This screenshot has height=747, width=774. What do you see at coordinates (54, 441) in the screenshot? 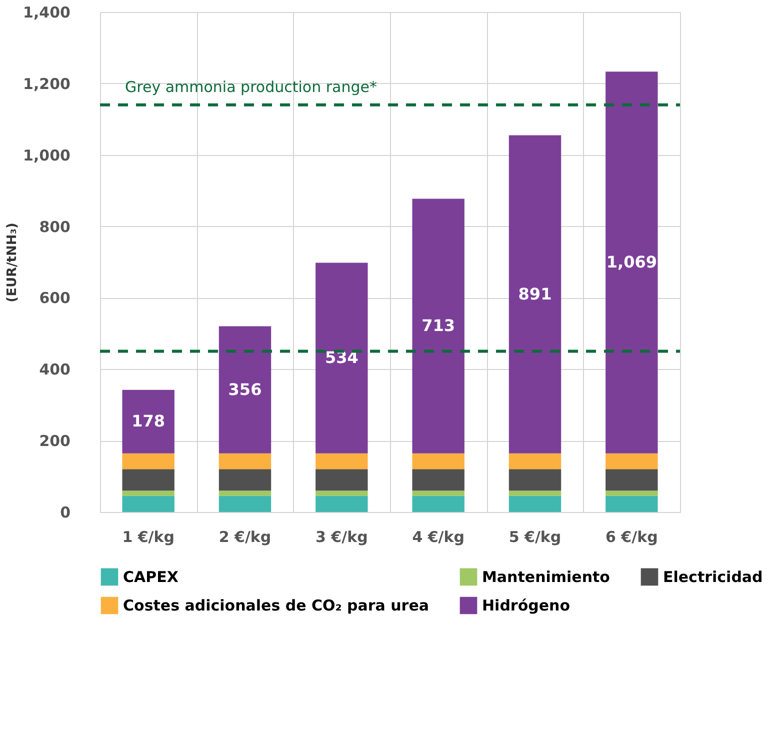
I see `y-tick-label: 200` at bounding box center [54, 441].